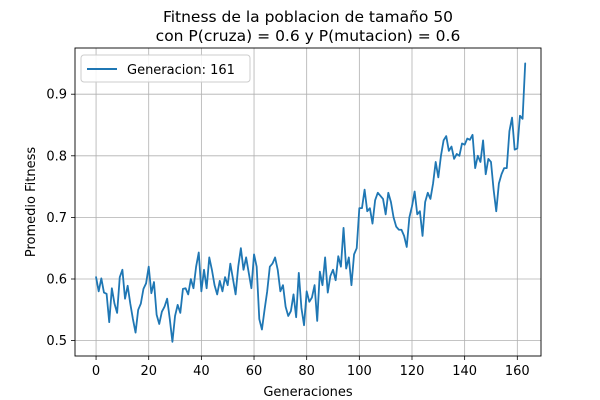 Image resolution: width=600 pixels, height=400 pixels. What do you see at coordinates (56, 280) in the screenshot?
I see `y-tick-label: 0.6` at bounding box center [56, 280].